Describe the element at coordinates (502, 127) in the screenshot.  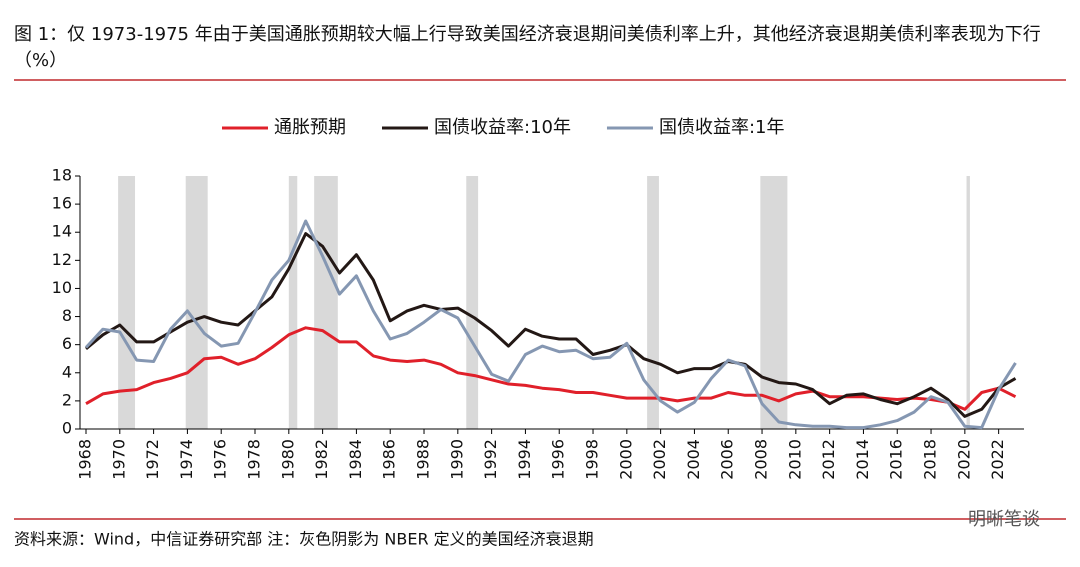
I see `legend-label: 国债收益率:10年` at that location.